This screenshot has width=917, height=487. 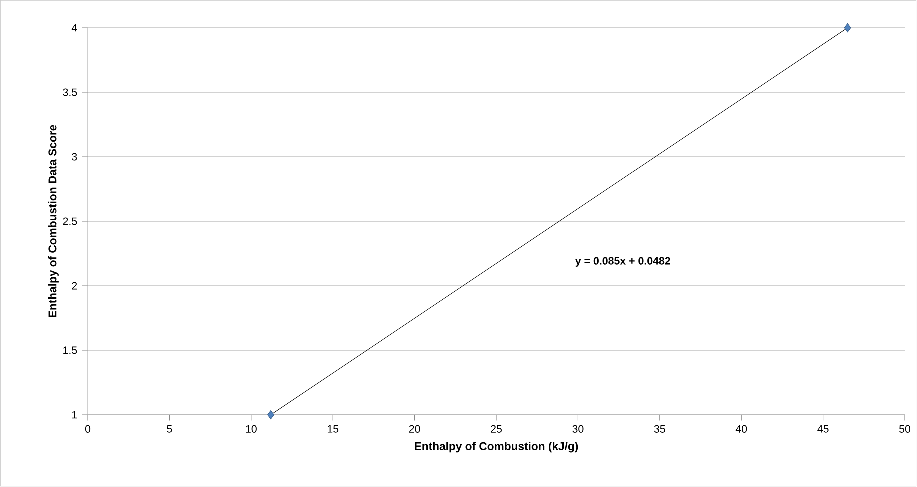 What do you see at coordinates (496, 447) in the screenshot?
I see `x-axis-title: Enthalpy of Combustion (kJ/g)` at bounding box center [496, 447].